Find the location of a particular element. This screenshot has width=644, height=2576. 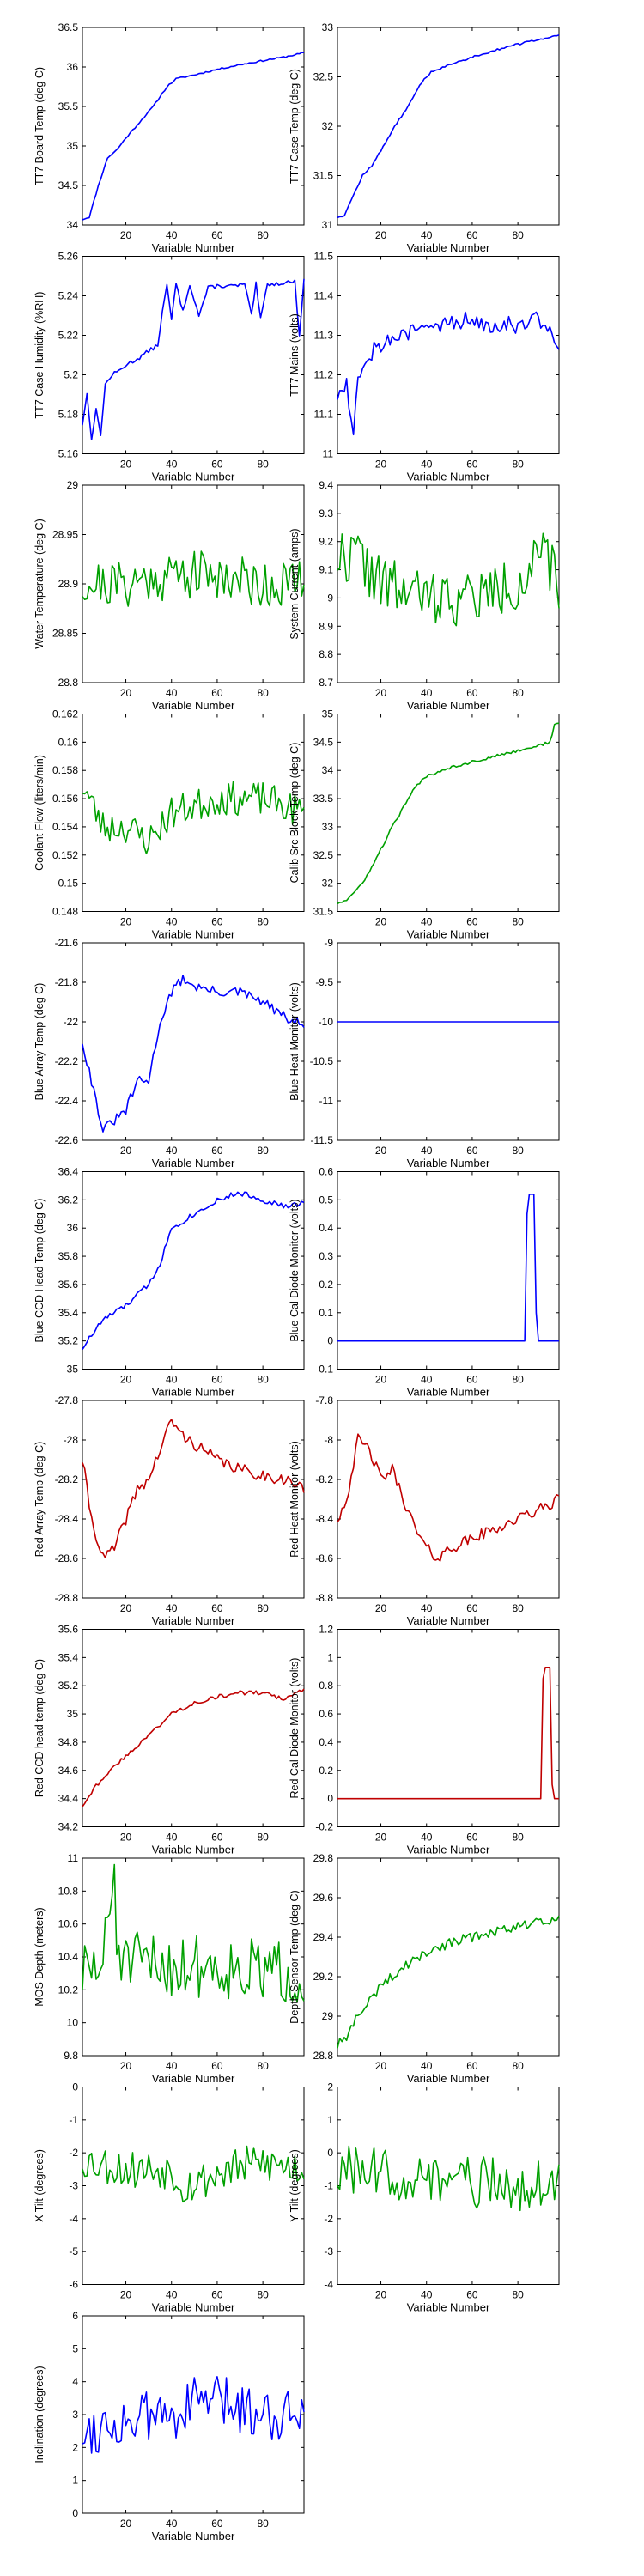

y-tick-label: -1 is located at coordinates (74, 2120).